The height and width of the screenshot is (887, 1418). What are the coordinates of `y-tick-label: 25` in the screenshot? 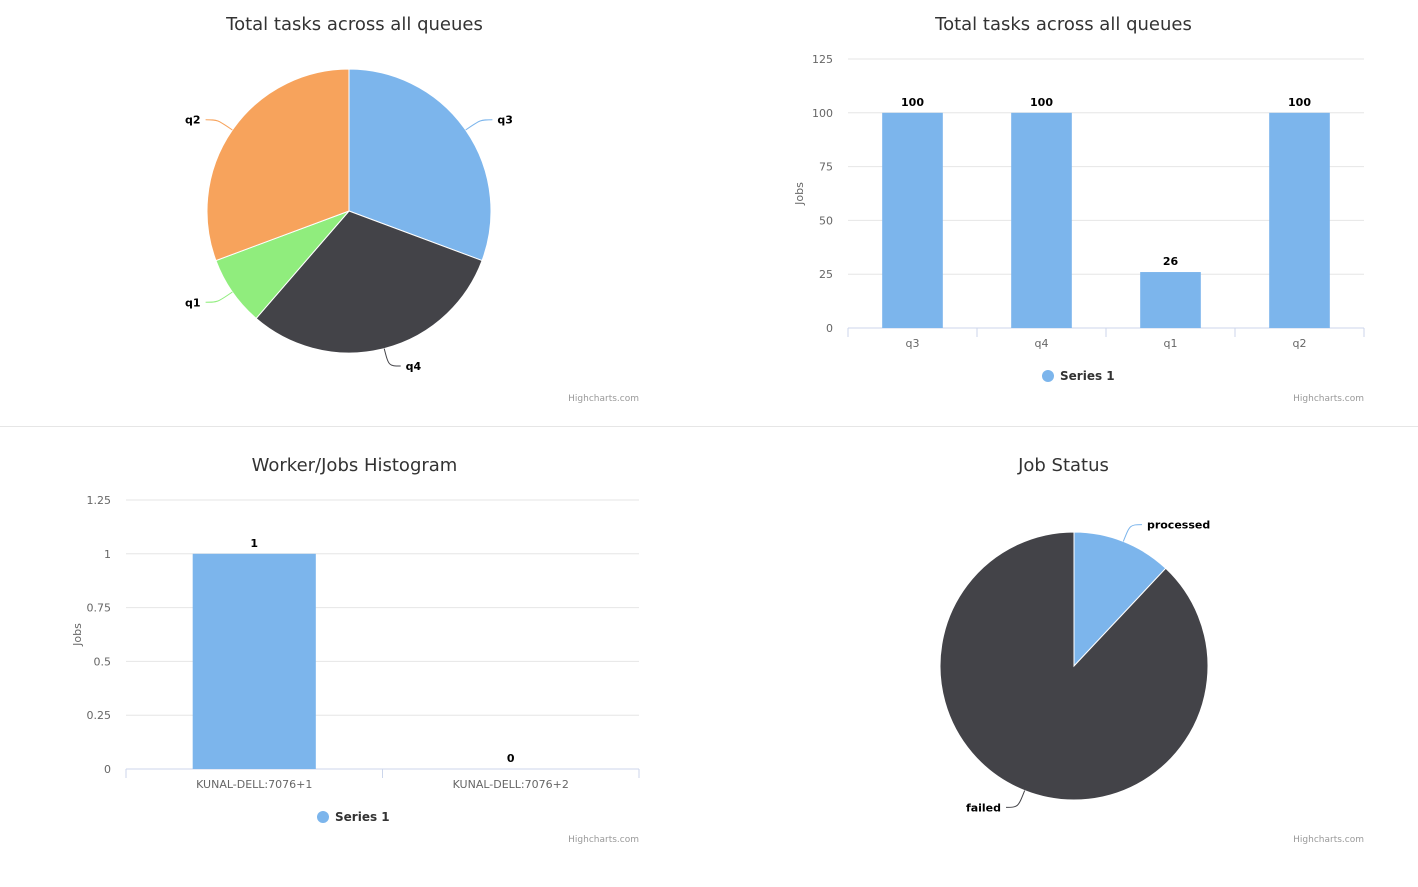 It's located at (826, 274).